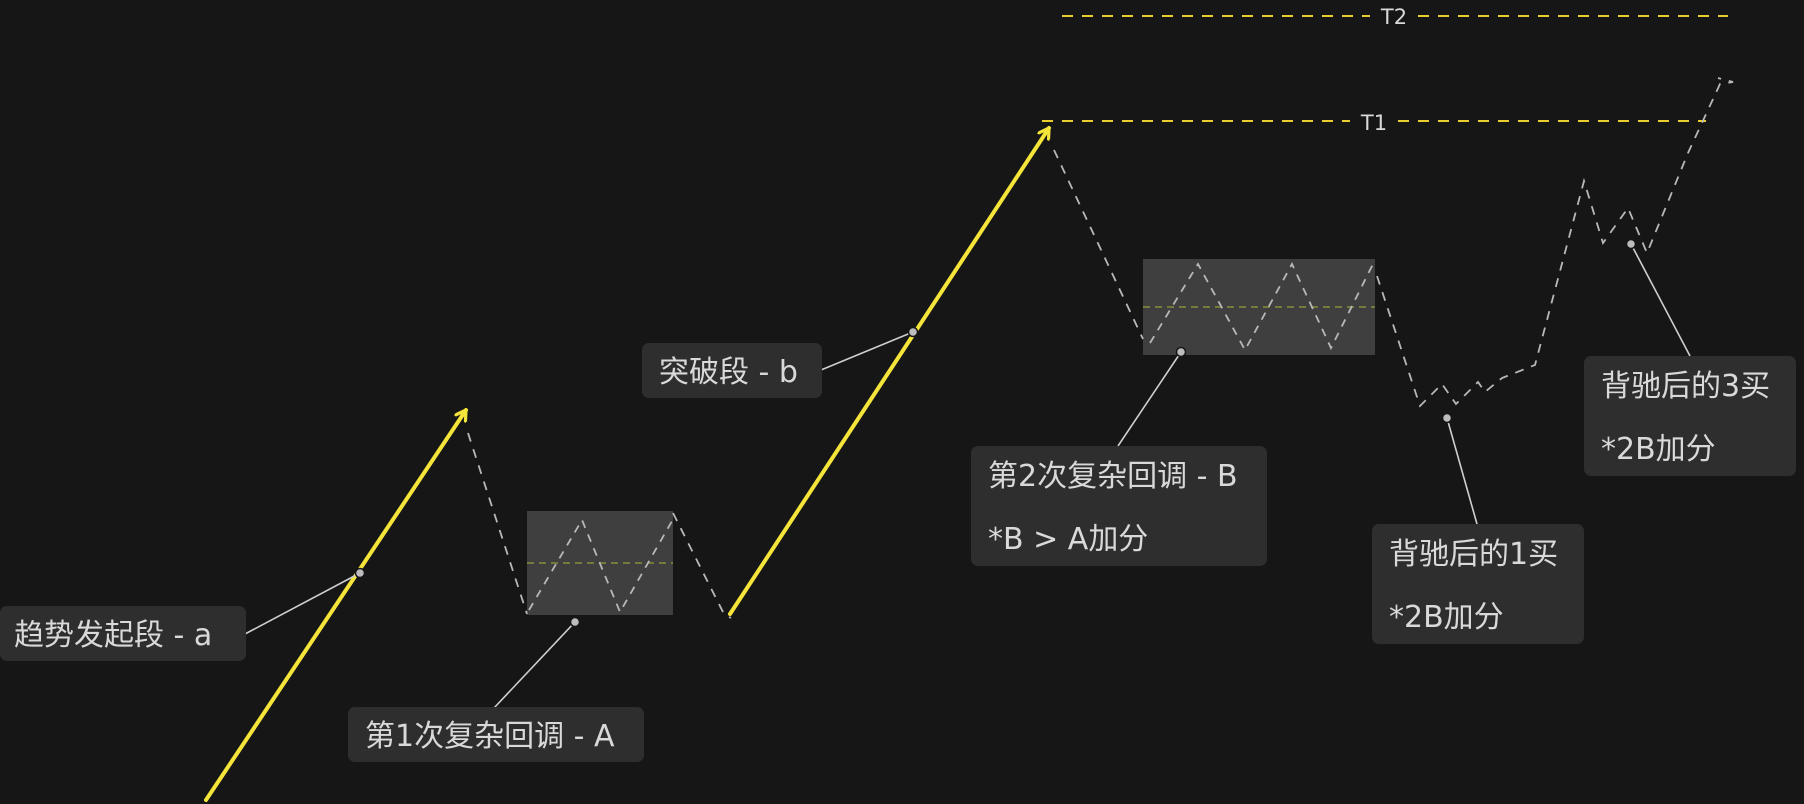 The image size is (1804, 804). I want to click on level-label-t2: T2, so click(1393, 17).